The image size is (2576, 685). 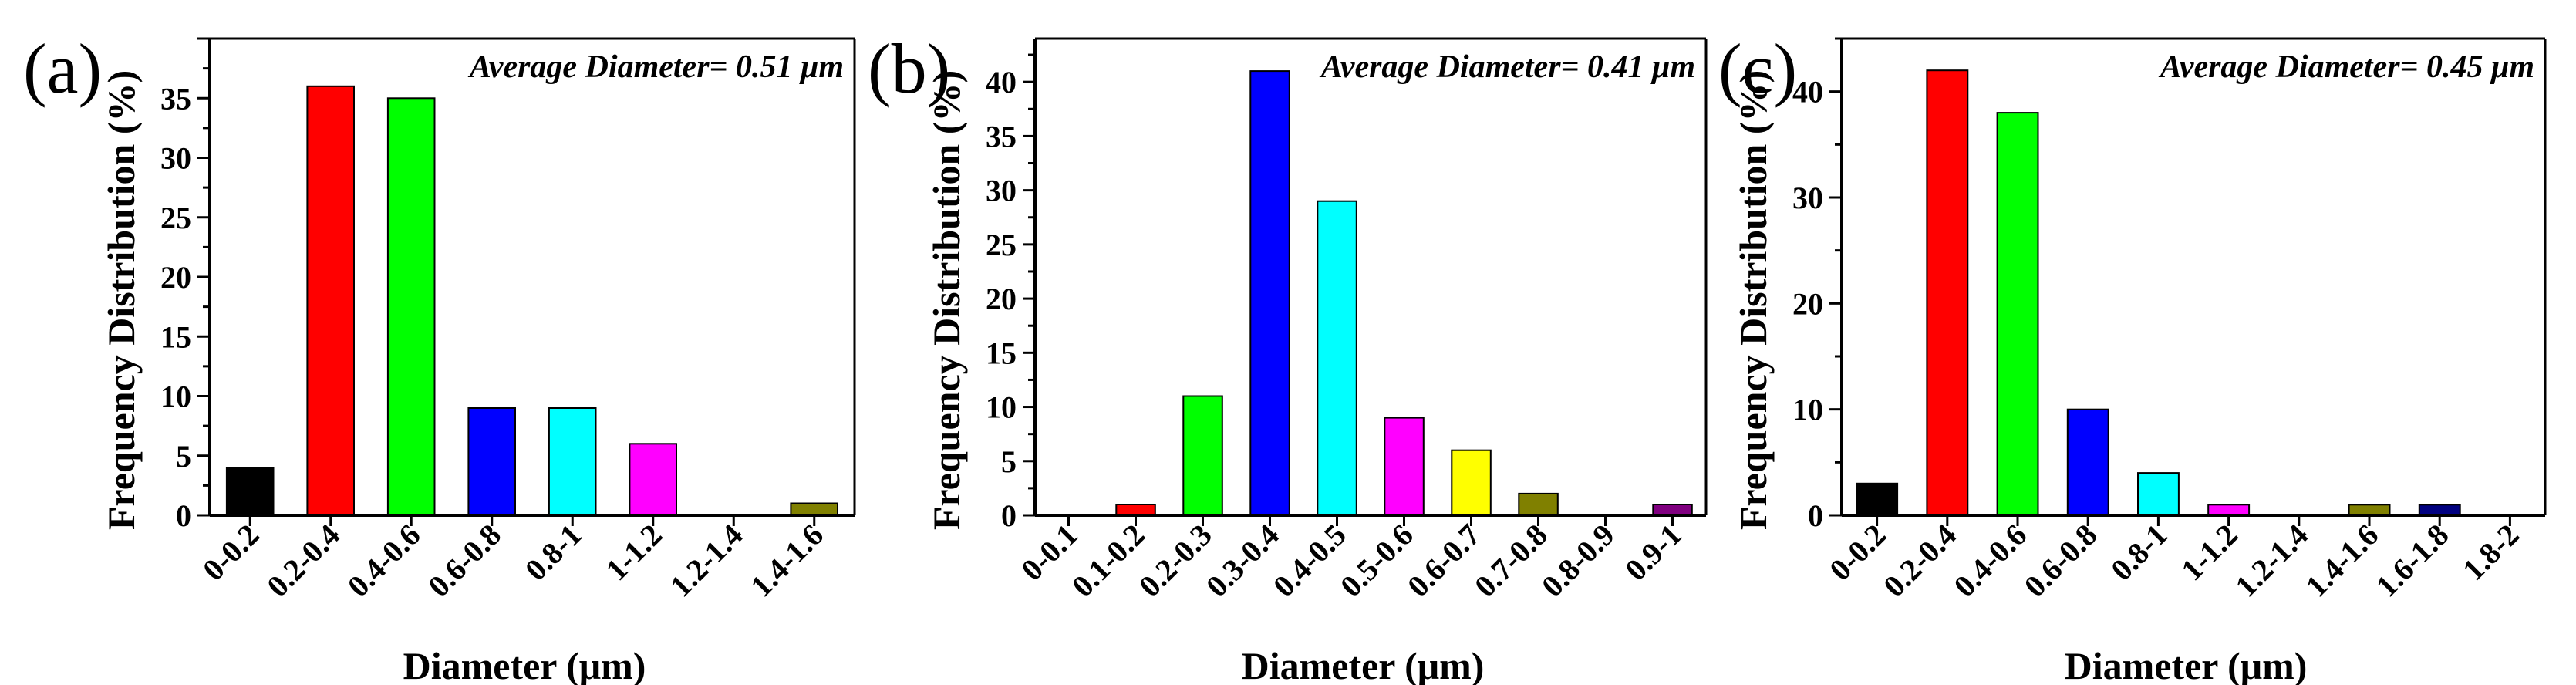 I want to click on bar-0.6-0.7, so click(x=1471, y=483).